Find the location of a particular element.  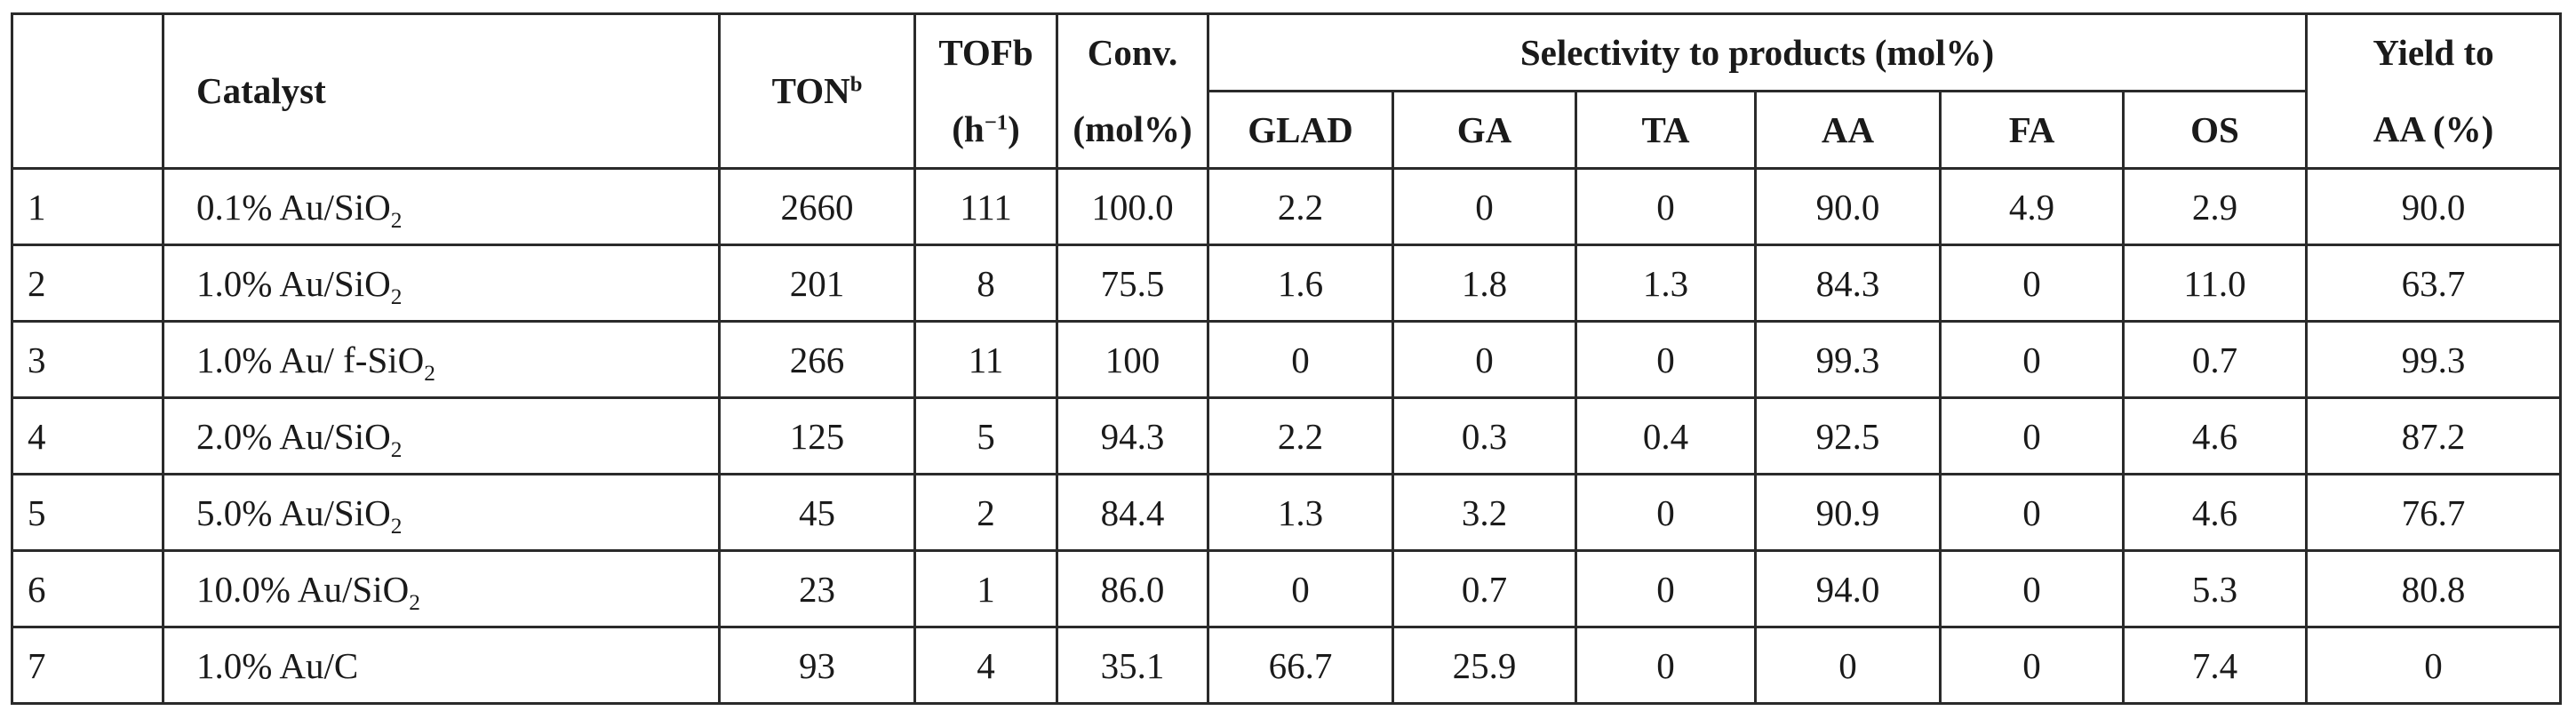

cell-yield: 99.3 is located at coordinates (2433, 359).